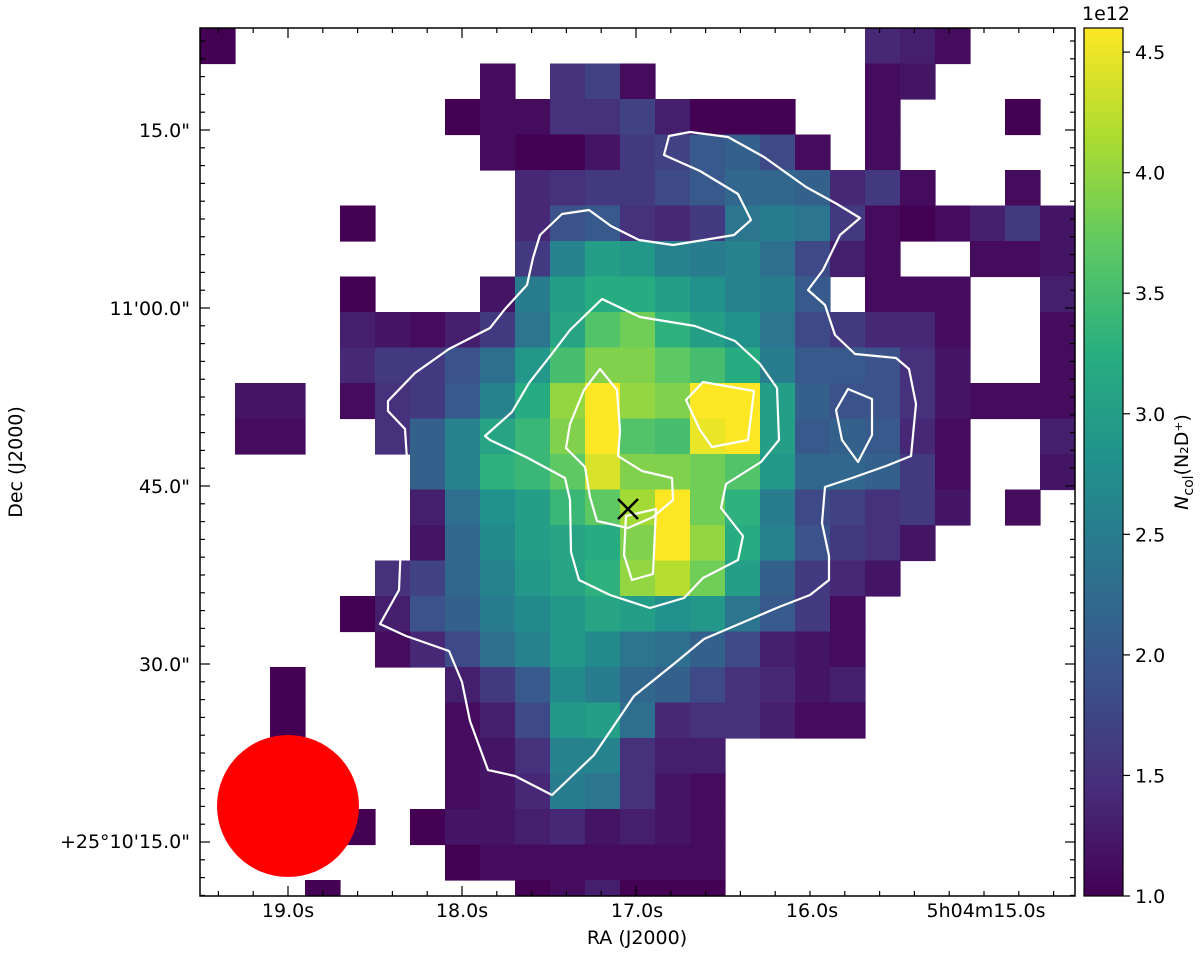  What do you see at coordinates (1150, 535) in the screenshot?
I see `colorbar-tick-label: 2.5` at bounding box center [1150, 535].